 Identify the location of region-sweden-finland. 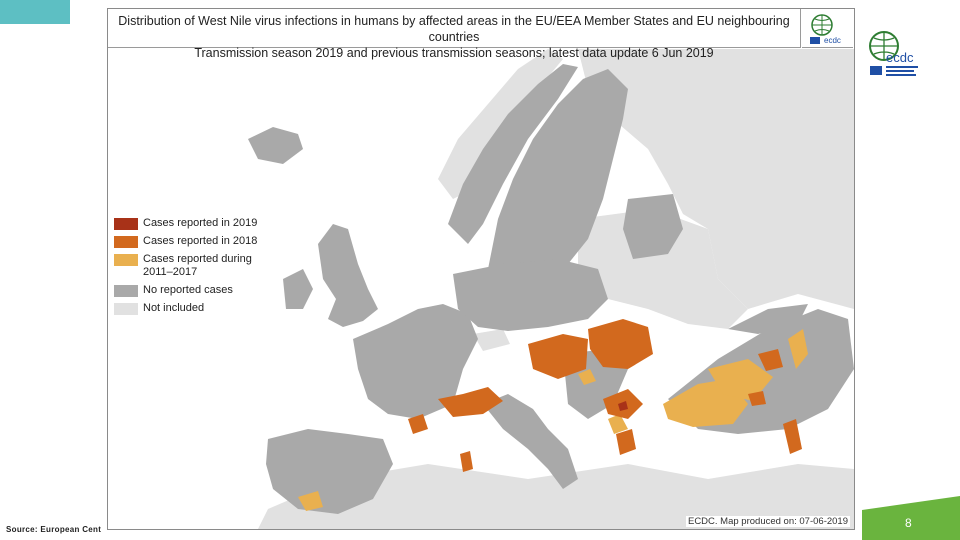
(558, 175).